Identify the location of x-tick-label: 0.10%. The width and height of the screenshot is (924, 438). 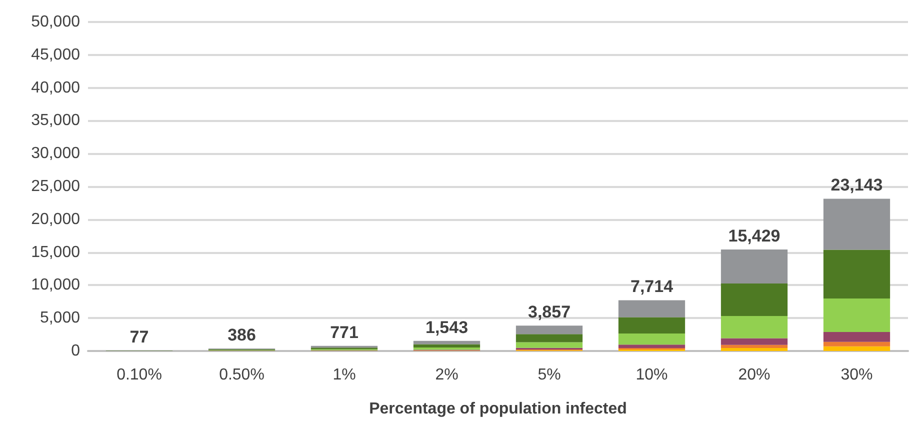
(139, 375).